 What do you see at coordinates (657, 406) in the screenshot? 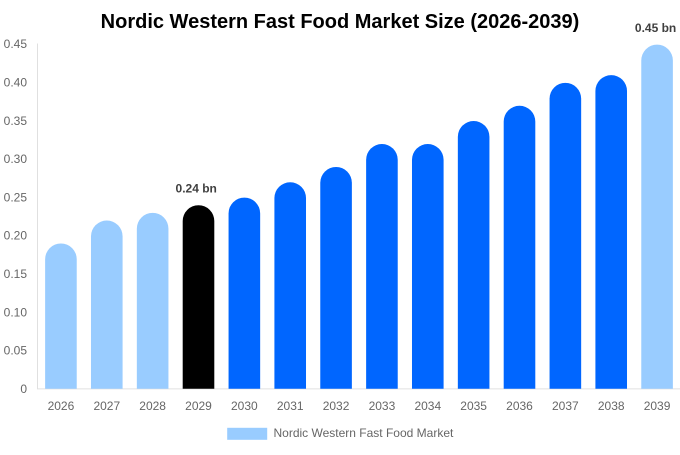
I see `svg-text: 2039` at bounding box center [657, 406].